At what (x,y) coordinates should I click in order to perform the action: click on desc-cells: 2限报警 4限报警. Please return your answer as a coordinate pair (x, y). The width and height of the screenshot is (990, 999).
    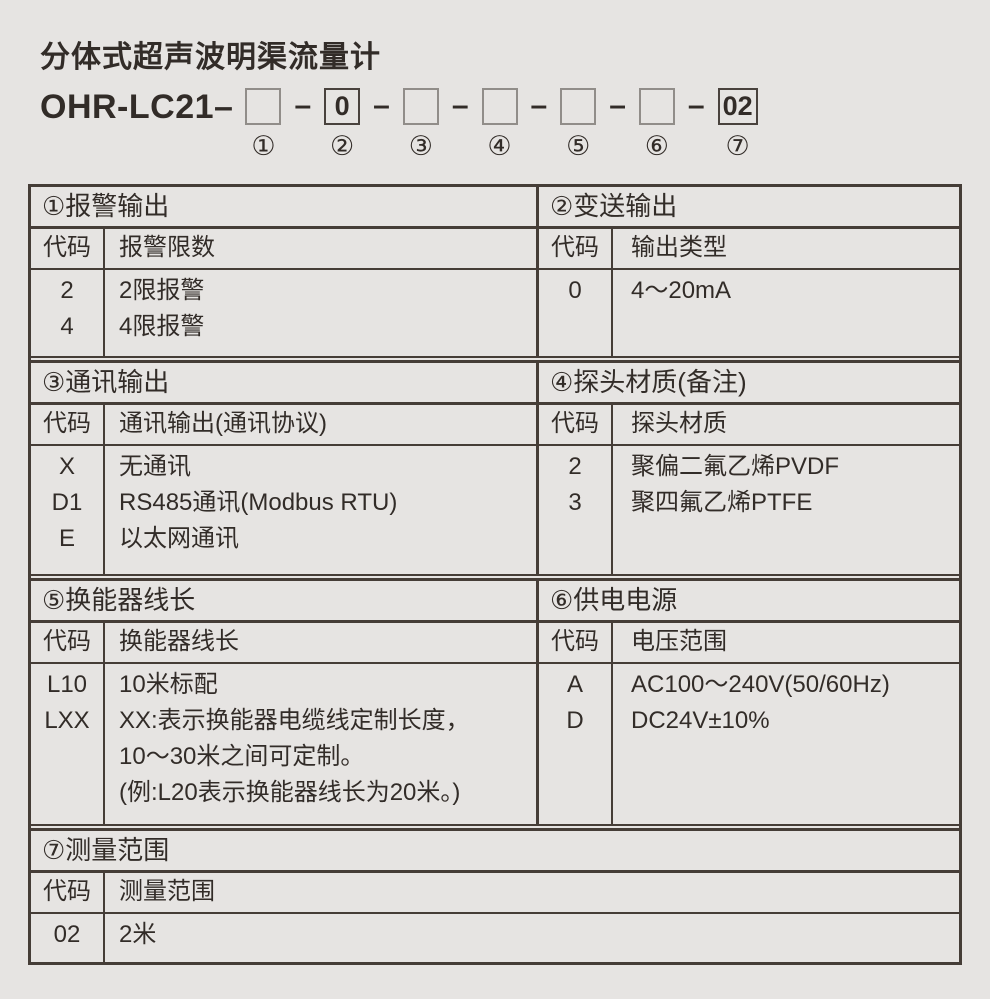
    Looking at the image, I should click on (320, 313).